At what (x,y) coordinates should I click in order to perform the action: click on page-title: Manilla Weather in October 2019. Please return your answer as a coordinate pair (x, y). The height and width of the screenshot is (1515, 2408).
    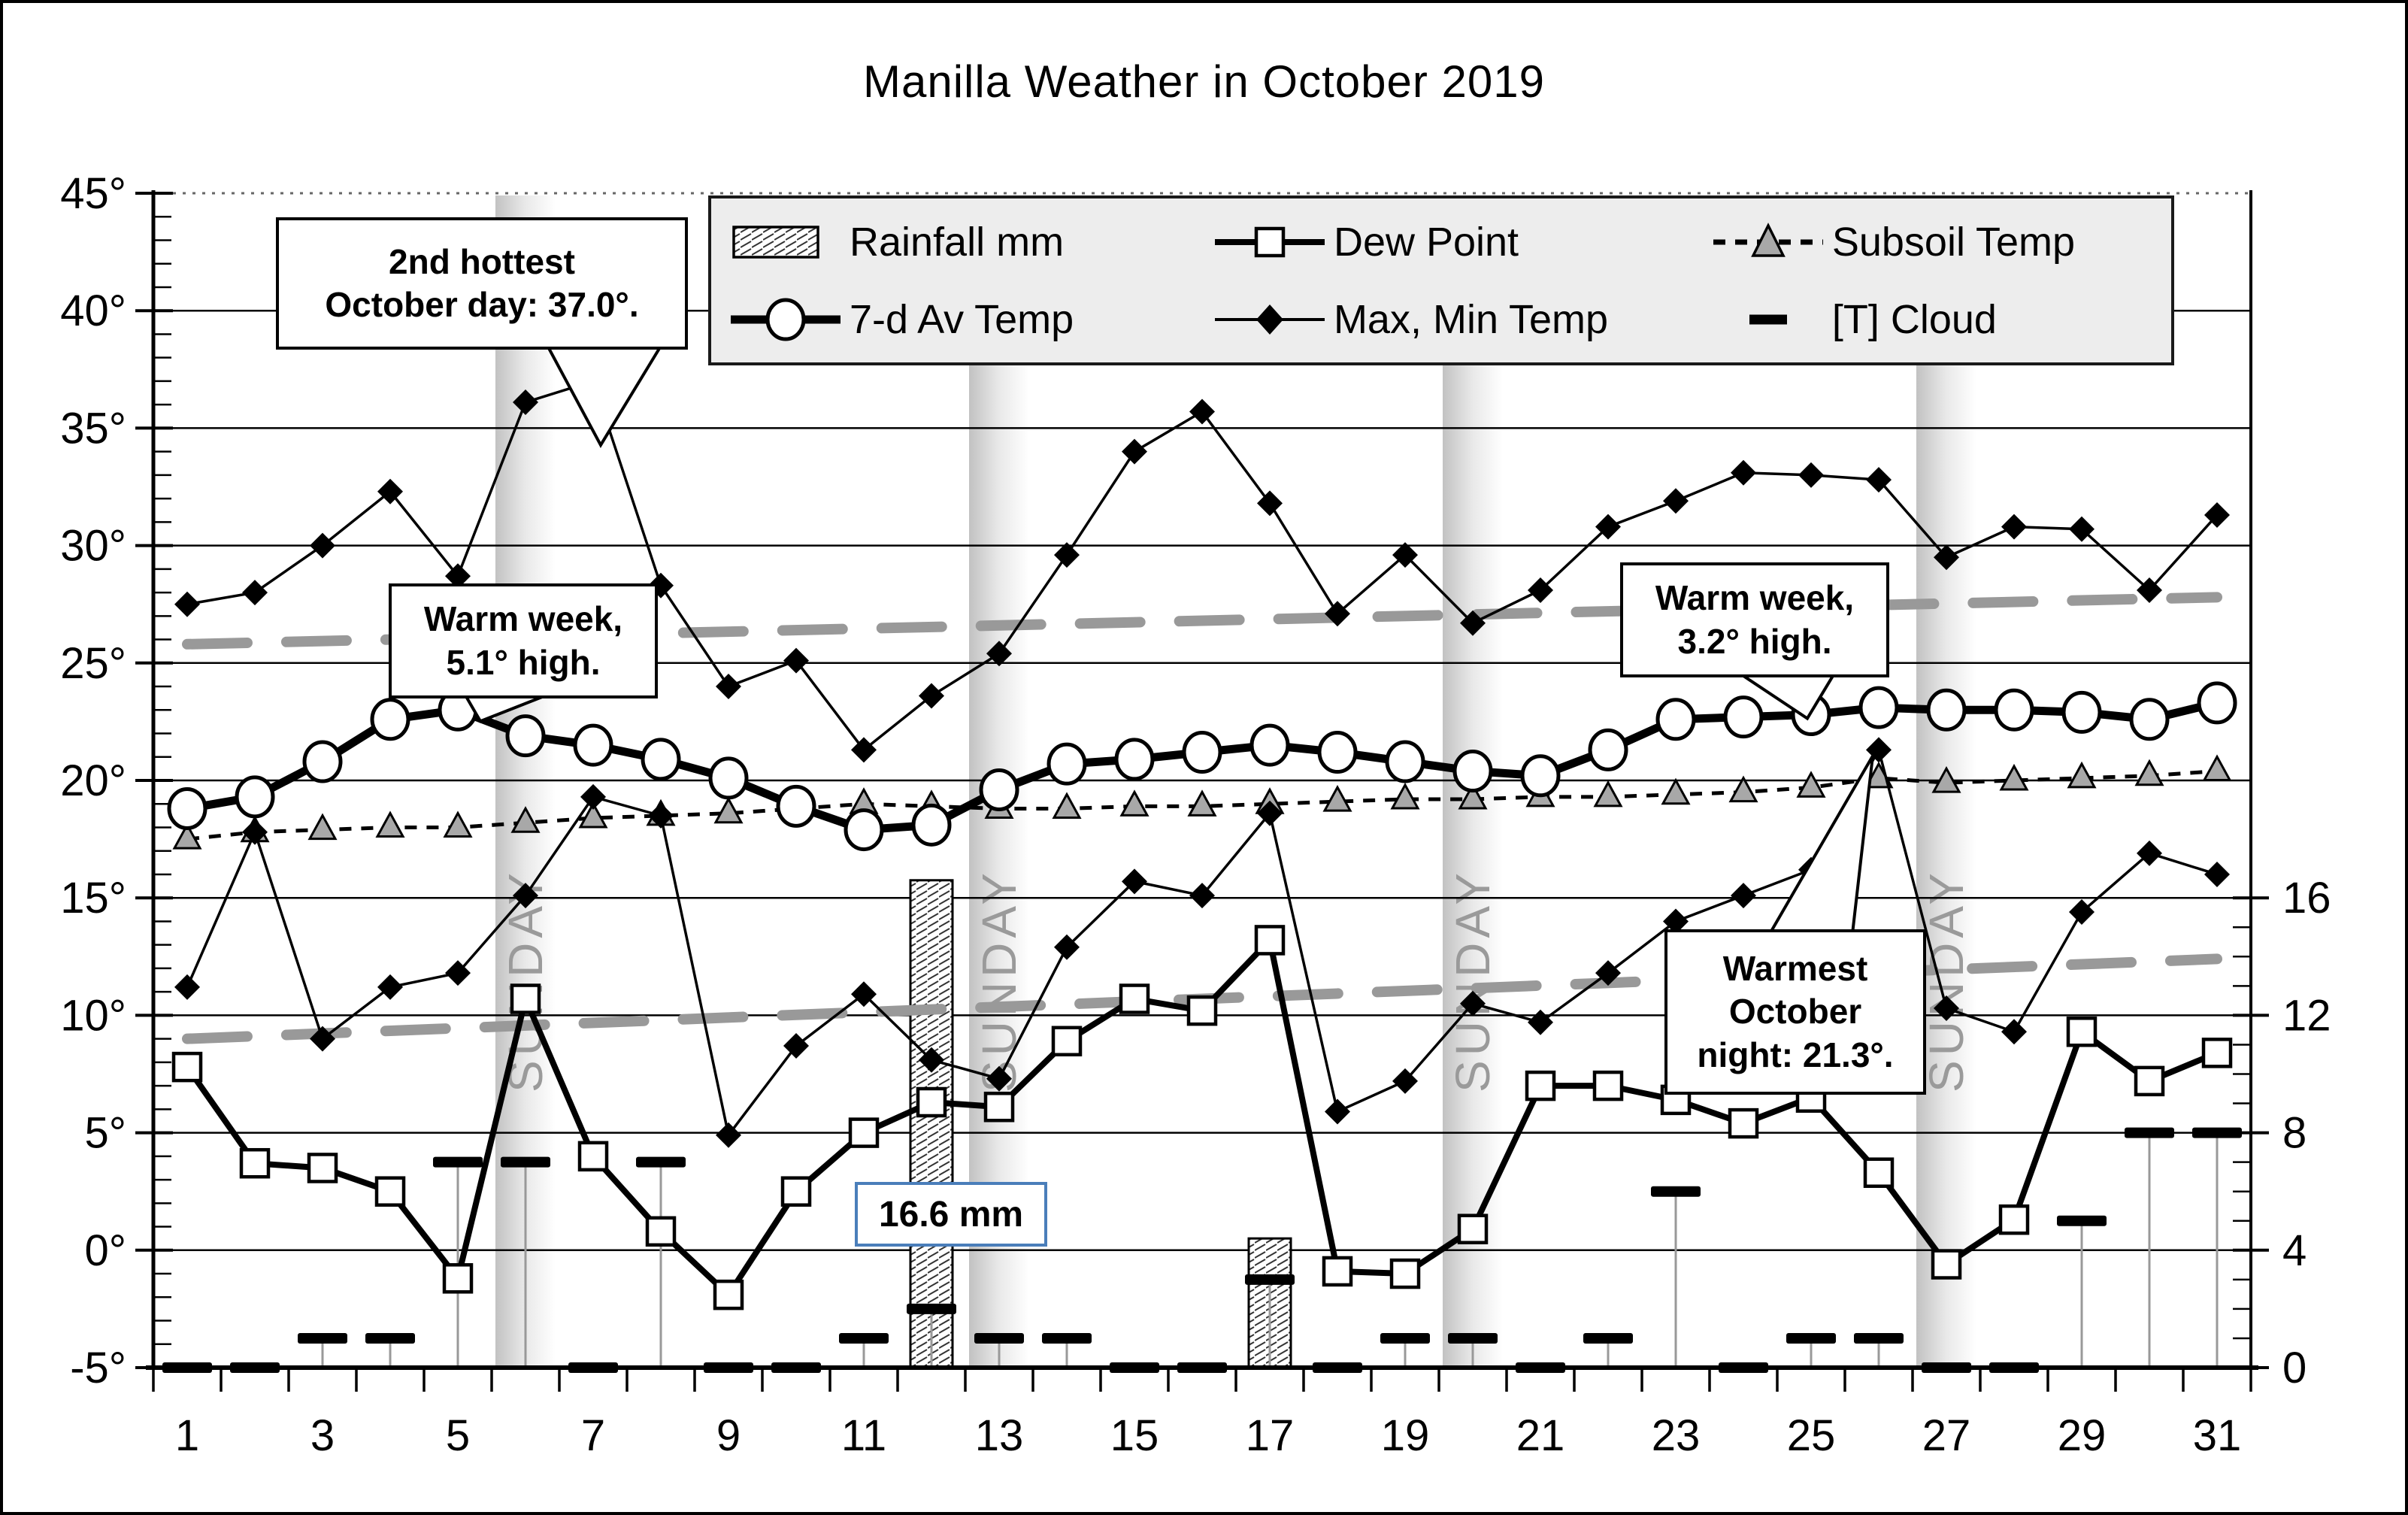
    Looking at the image, I should click on (1204, 81).